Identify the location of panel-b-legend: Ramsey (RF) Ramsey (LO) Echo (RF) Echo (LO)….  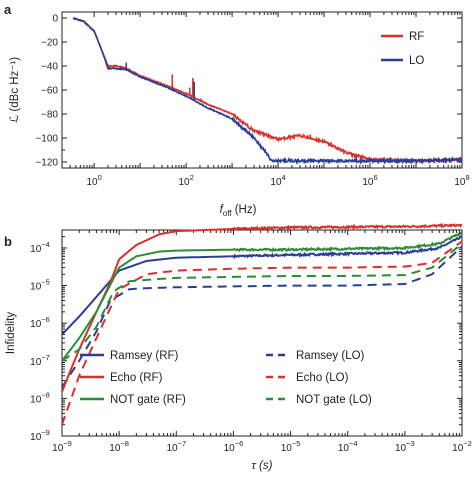
(226, 378).